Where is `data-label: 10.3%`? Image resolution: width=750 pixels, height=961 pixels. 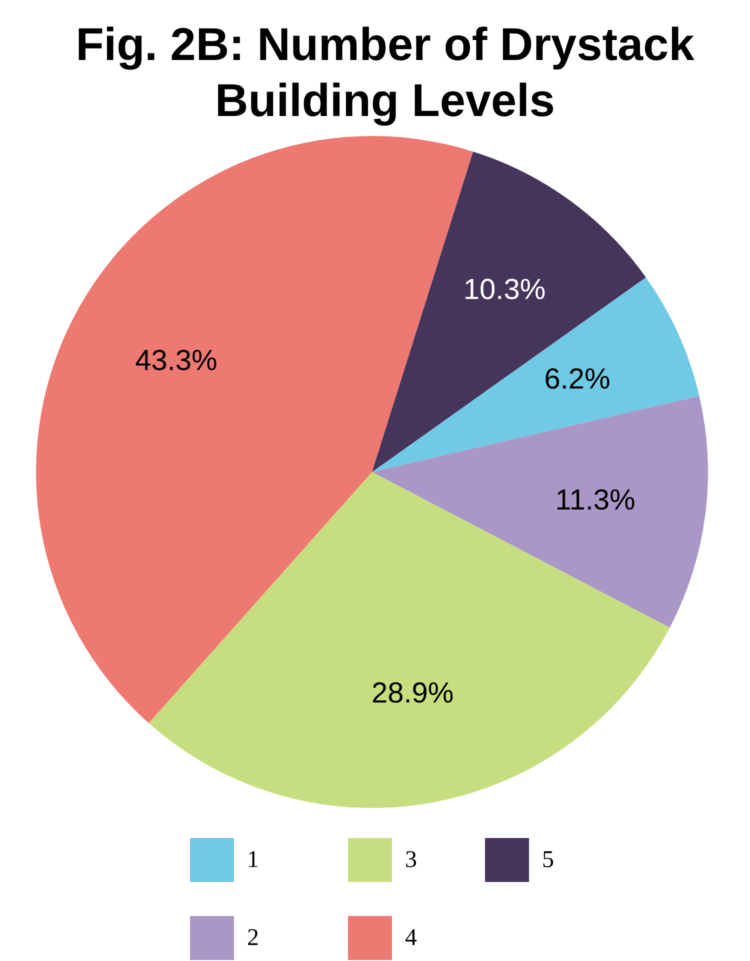 data-label: 10.3% is located at coordinates (504, 290).